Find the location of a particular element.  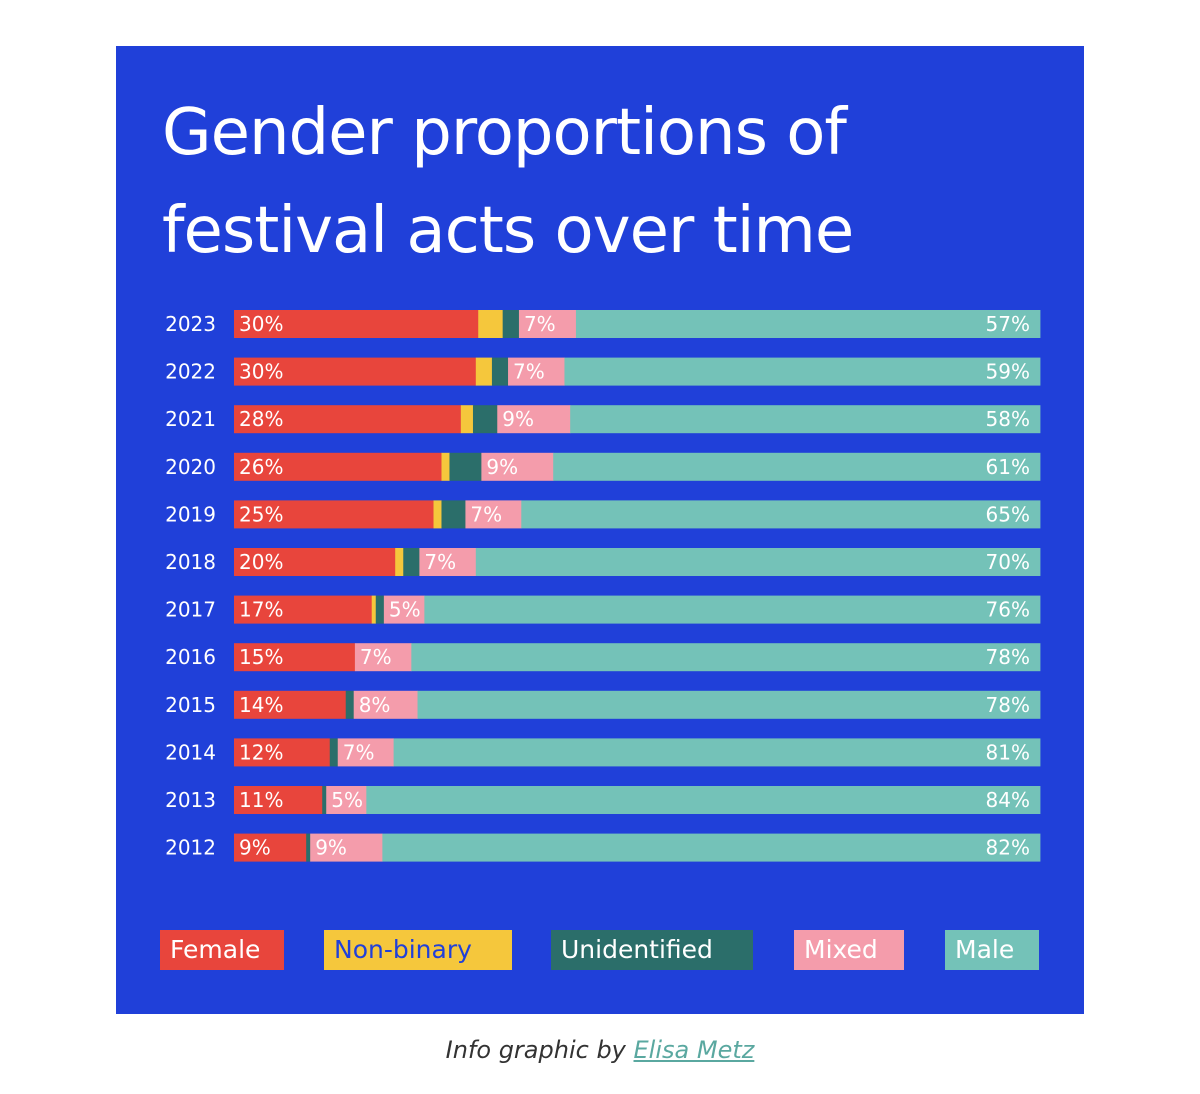

bar-mixed-2013 is located at coordinates (346, 800).